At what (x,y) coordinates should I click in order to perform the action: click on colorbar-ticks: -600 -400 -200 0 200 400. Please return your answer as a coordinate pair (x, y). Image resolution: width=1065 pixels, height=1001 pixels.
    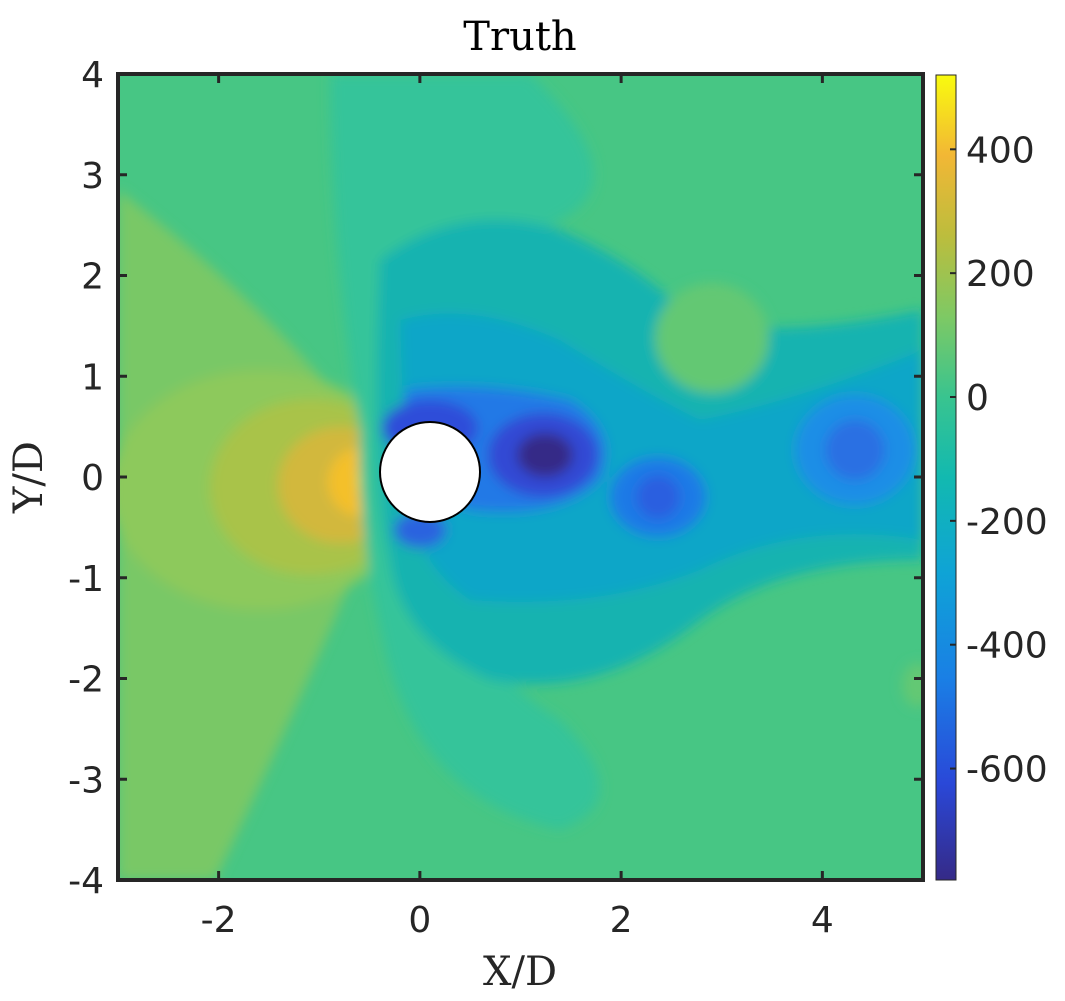
    Looking at the image, I should click on (999, 460).